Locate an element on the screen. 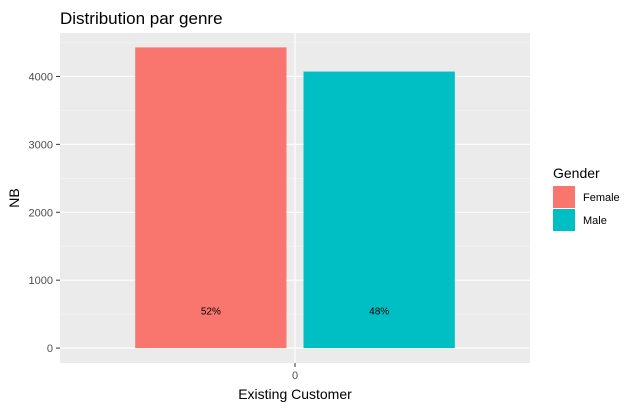 This screenshot has height=409, width=640. y-tick-label: 1000 is located at coordinates (41, 281).